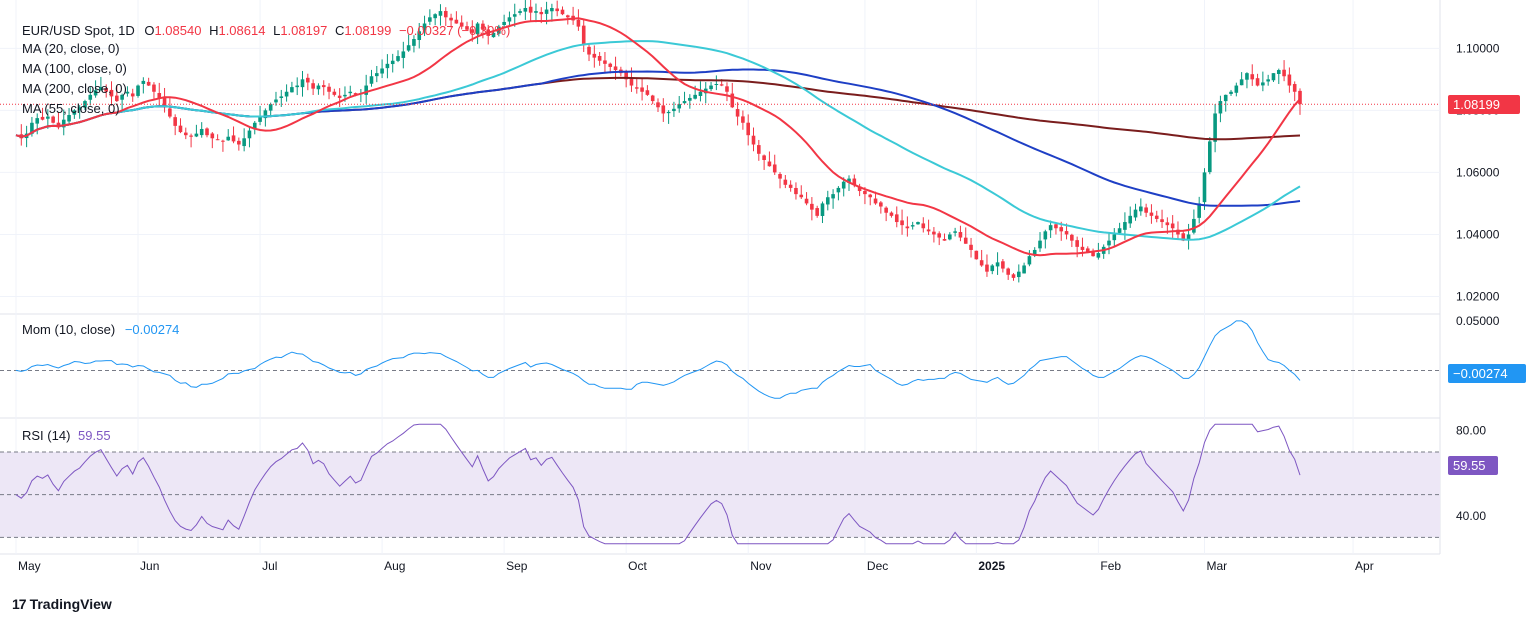  What do you see at coordinates (1478, 296) in the screenshot?
I see `price-tick-label: 1.02000` at bounding box center [1478, 296].